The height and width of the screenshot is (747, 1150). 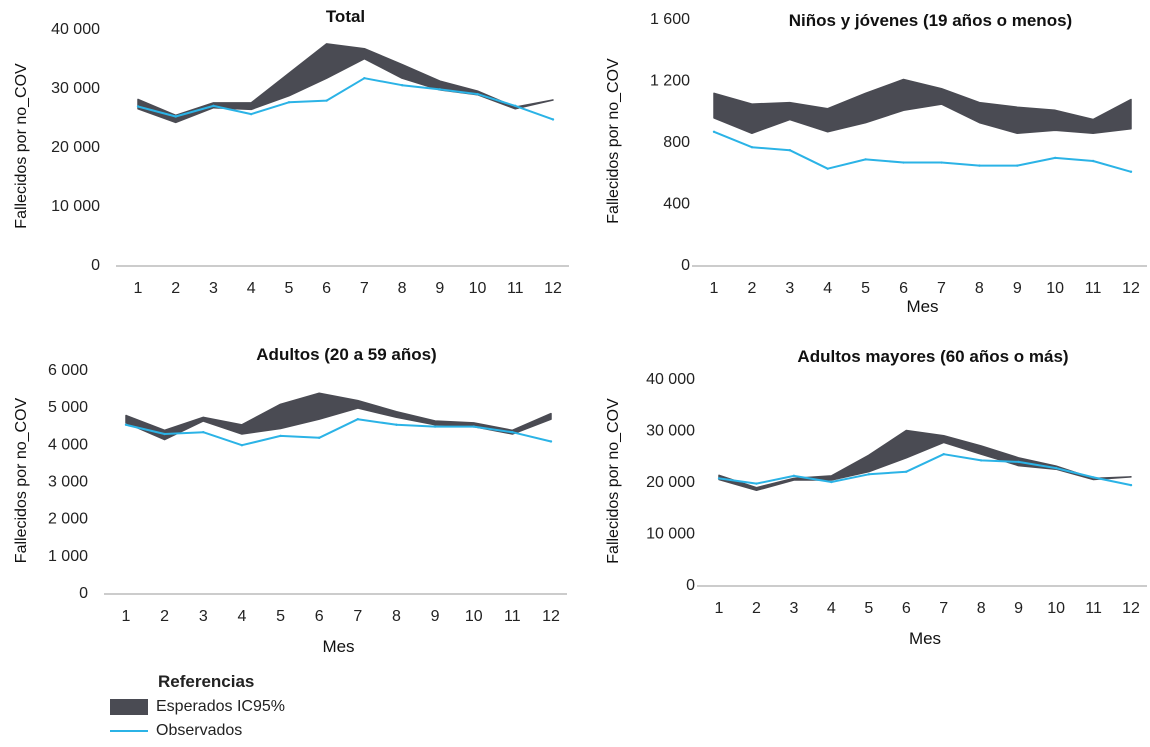 What do you see at coordinates (338, 646) in the screenshot?
I see `x-axis-label: Mes` at bounding box center [338, 646].